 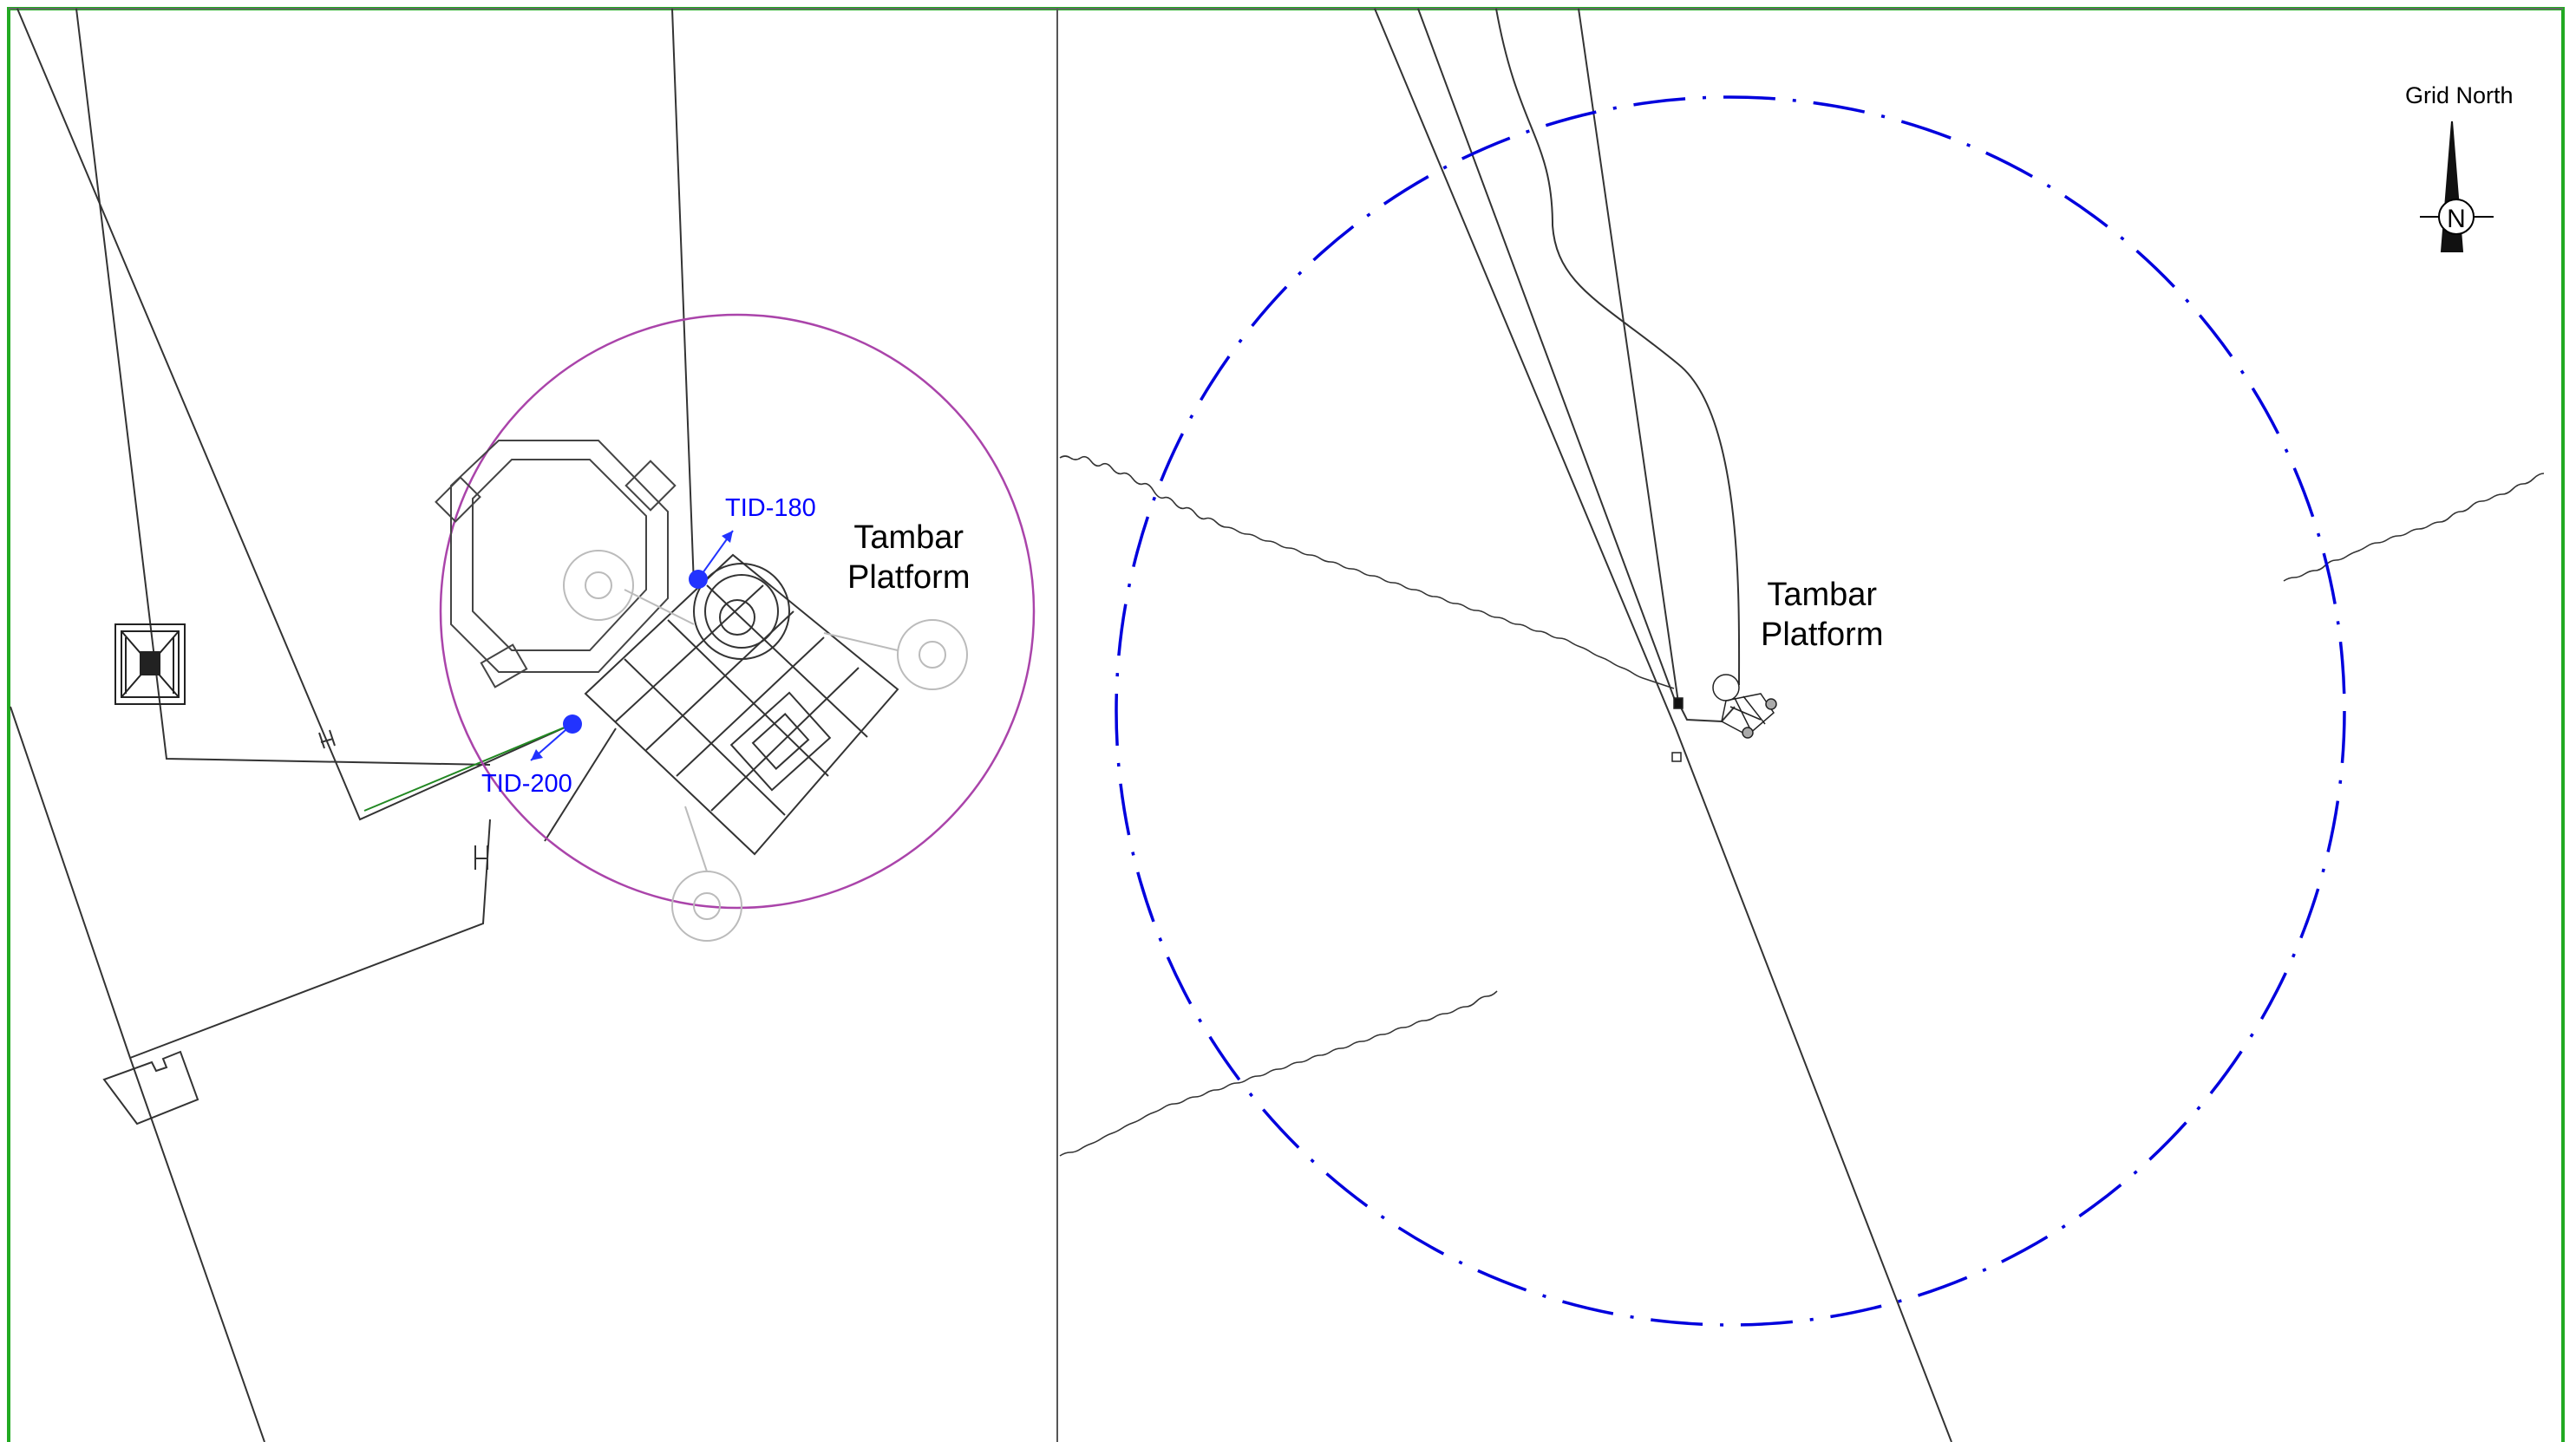 I want to click on left-platform-label-line2: Platform, so click(x=909, y=577).